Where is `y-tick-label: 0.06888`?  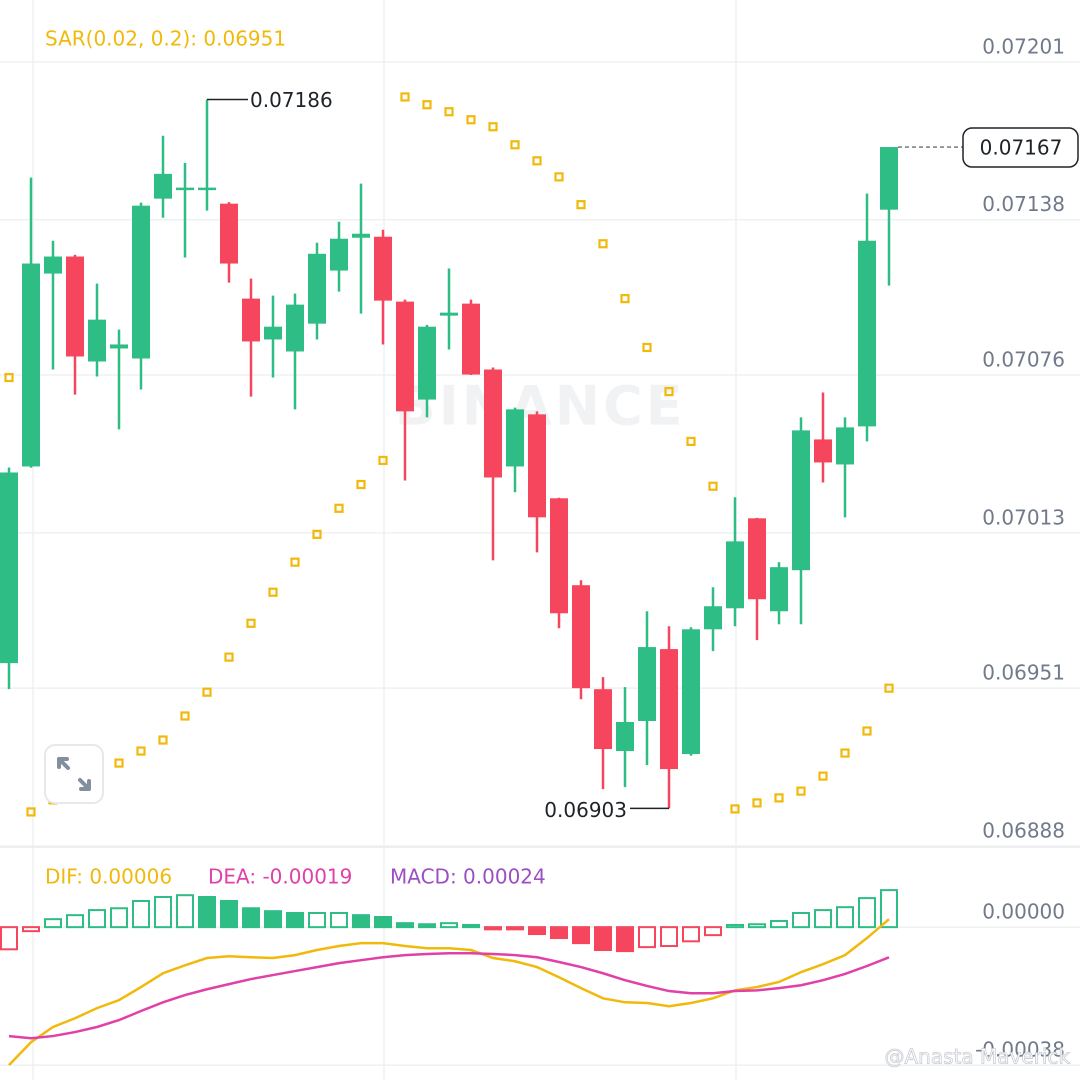
y-tick-label: 0.06888 is located at coordinates (1023, 830).